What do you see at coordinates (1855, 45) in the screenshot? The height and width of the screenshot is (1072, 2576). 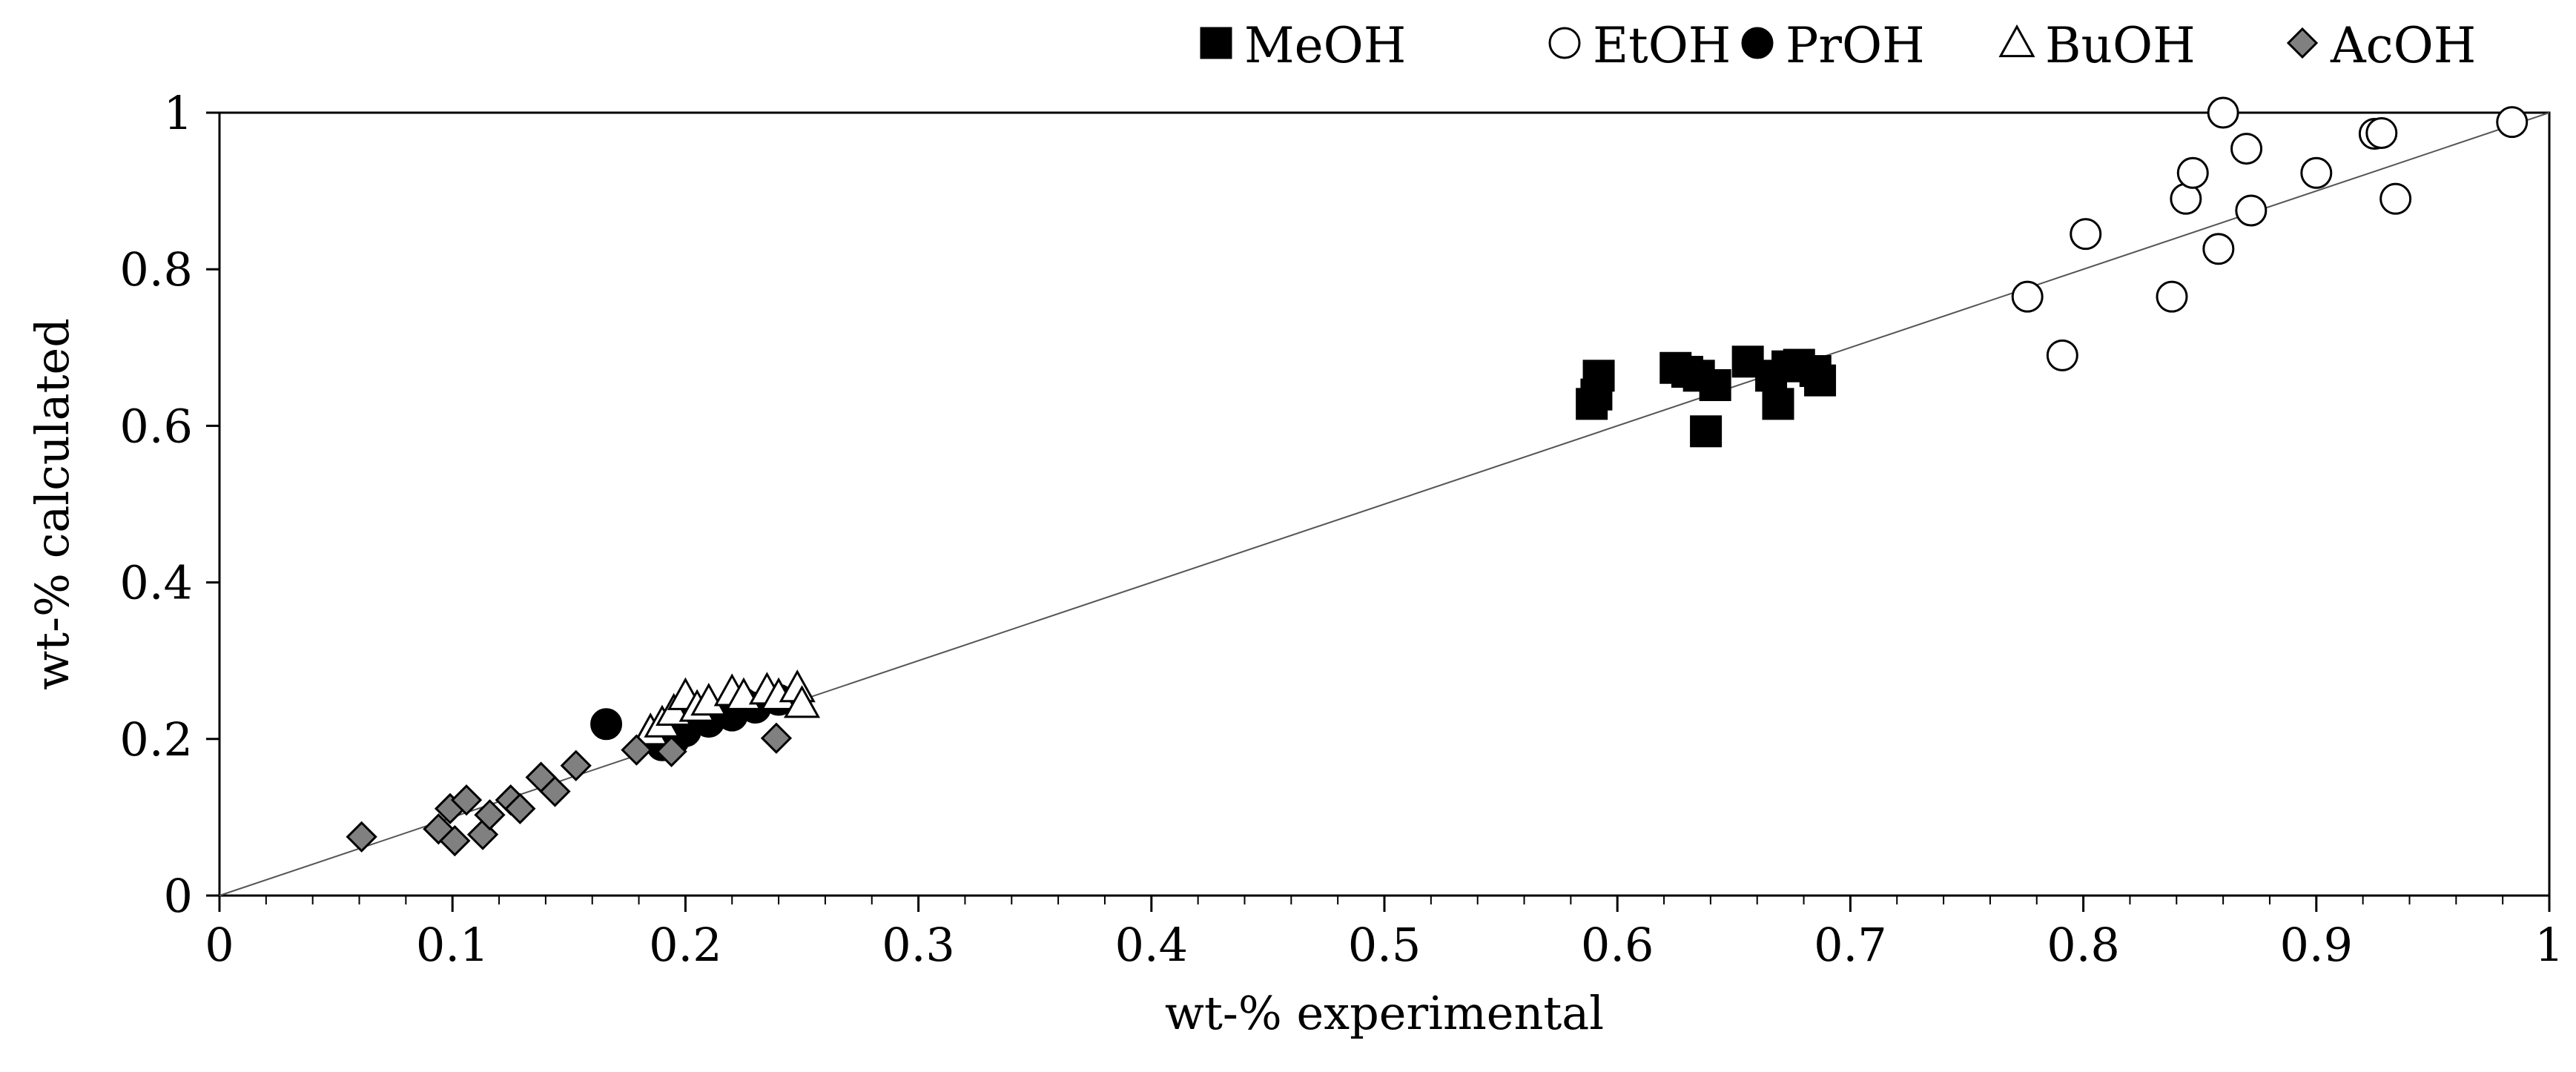 I see `legend-label: PrOH` at bounding box center [1855, 45].